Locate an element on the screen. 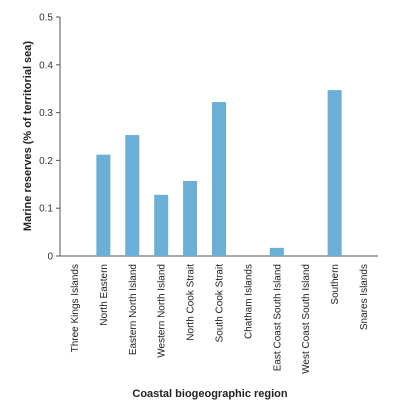  y-tick-label: 0.5 is located at coordinates (46, 18).